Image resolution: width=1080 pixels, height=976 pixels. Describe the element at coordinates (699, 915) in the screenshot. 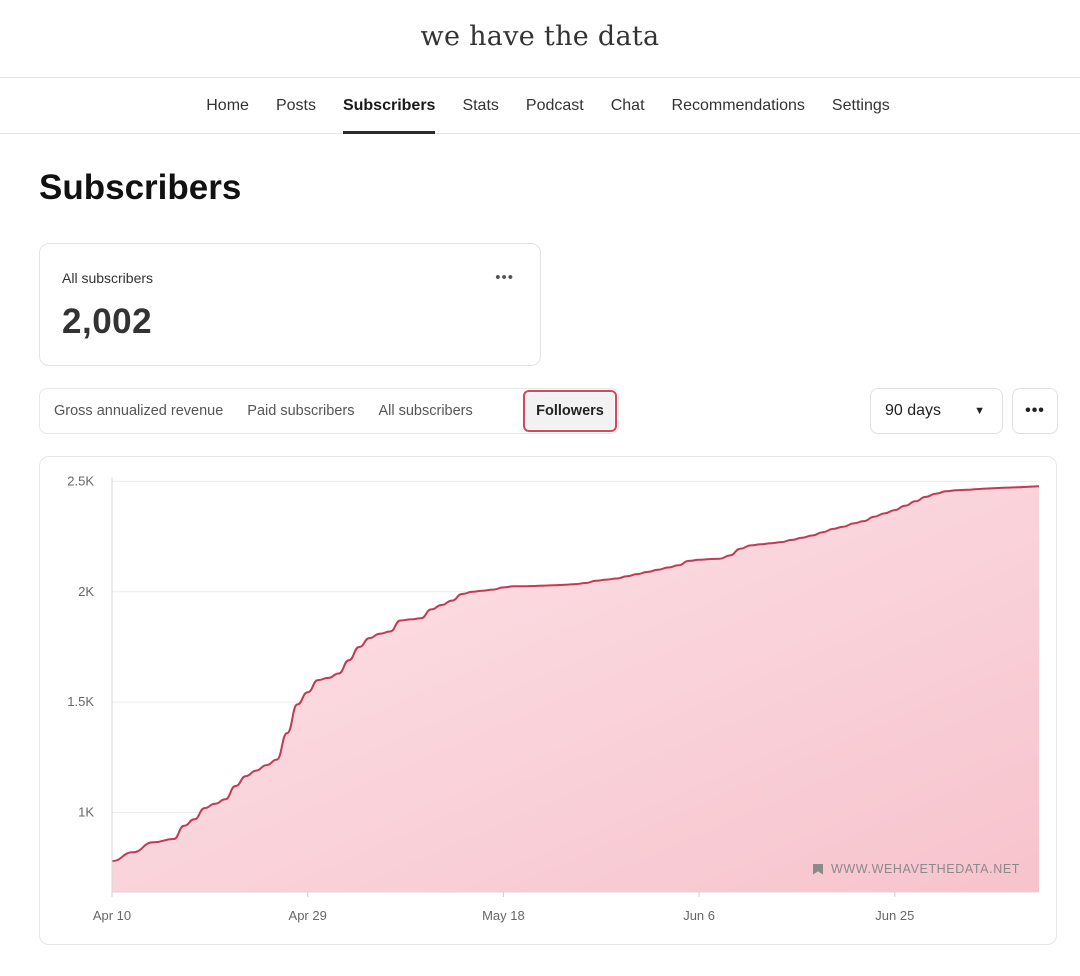

I see `x-tick-label: Jun 6` at that location.